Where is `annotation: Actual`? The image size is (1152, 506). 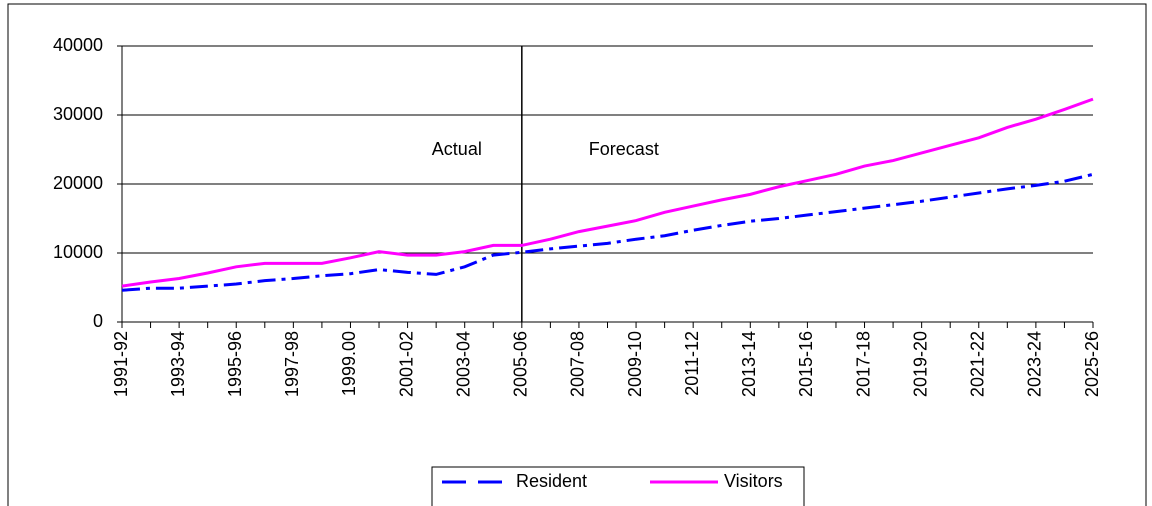
annotation: Actual is located at coordinates (457, 149).